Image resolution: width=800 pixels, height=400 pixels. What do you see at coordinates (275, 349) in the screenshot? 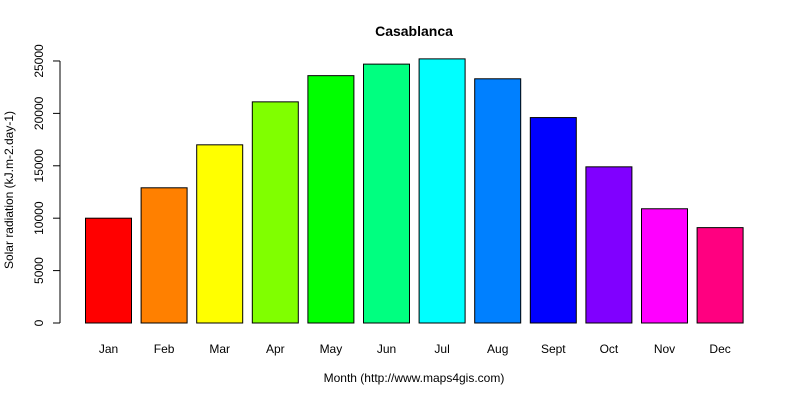
I see `x-tick-label: Apr` at bounding box center [275, 349].